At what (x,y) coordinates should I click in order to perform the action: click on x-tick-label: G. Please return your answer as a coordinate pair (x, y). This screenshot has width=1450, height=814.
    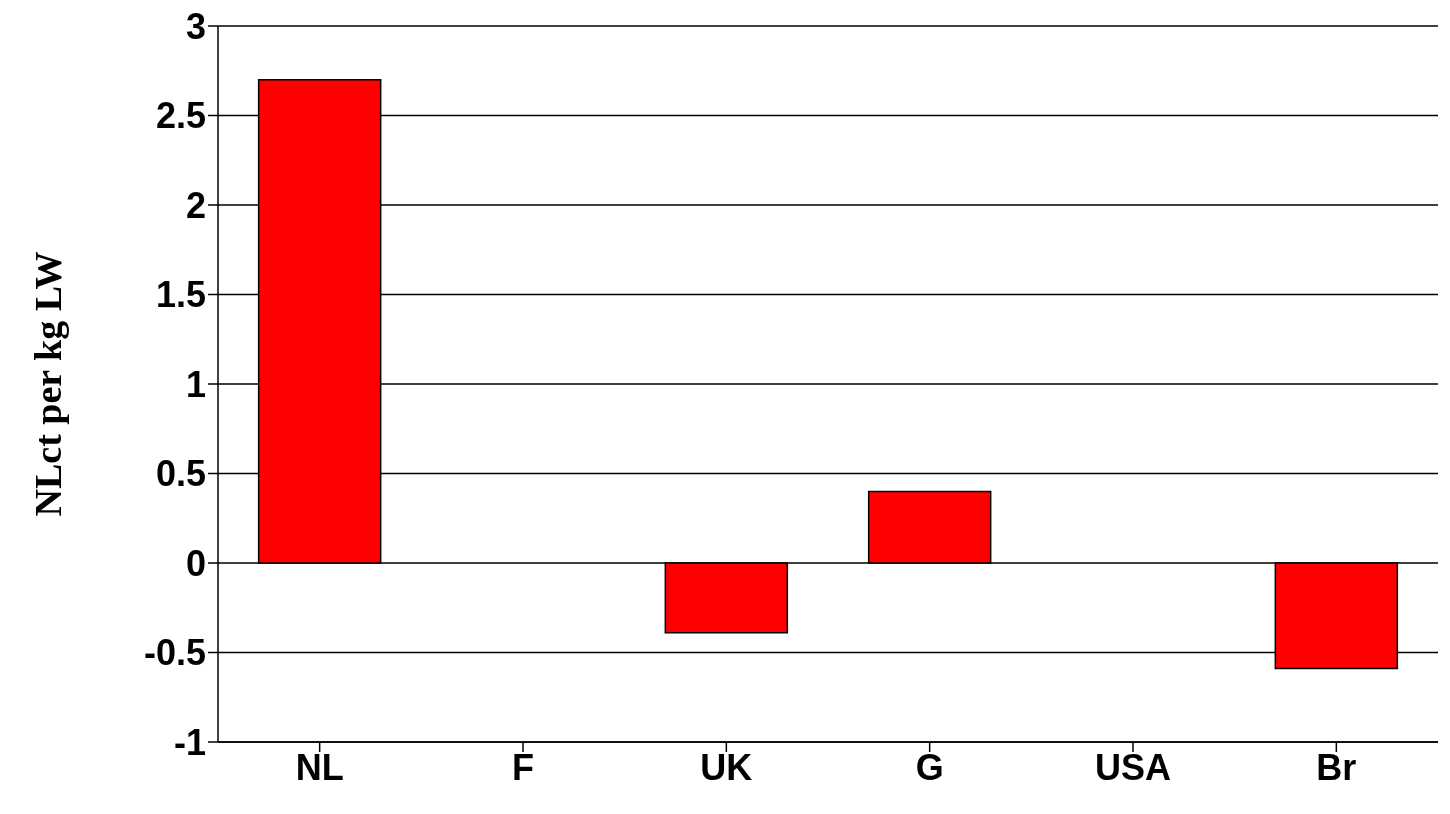
    Looking at the image, I should click on (929, 767).